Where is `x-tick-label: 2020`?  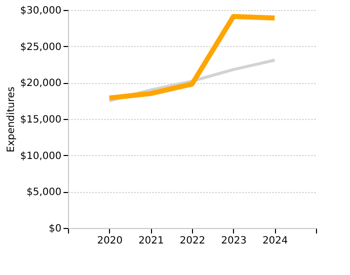 x-tick-label: 2020 is located at coordinates (110, 241).